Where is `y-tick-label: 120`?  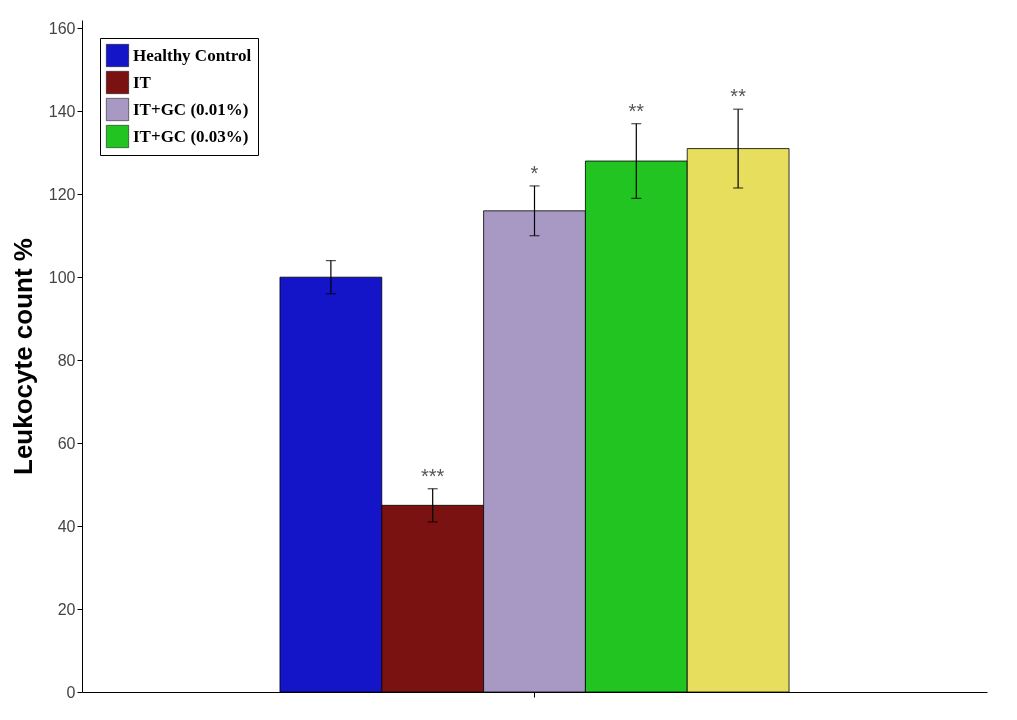 y-tick-label: 120 is located at coordinates (62, 194).